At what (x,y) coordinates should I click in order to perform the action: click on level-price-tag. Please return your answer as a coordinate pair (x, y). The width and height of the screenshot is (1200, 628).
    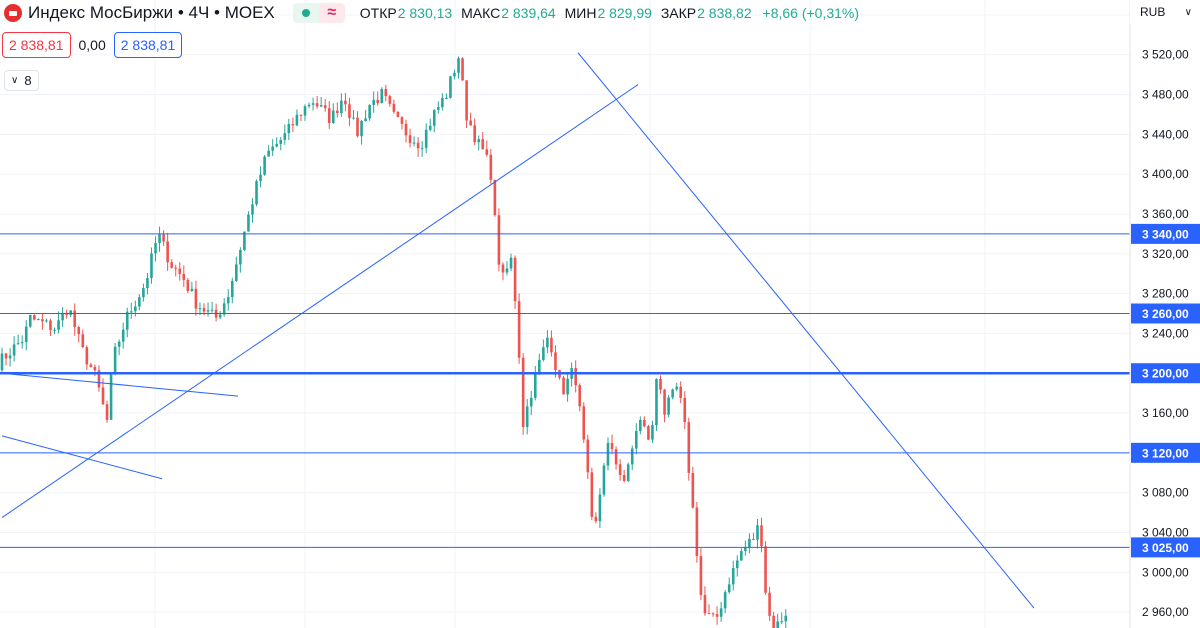
    Looking at the image, I should click on (1165, 373).